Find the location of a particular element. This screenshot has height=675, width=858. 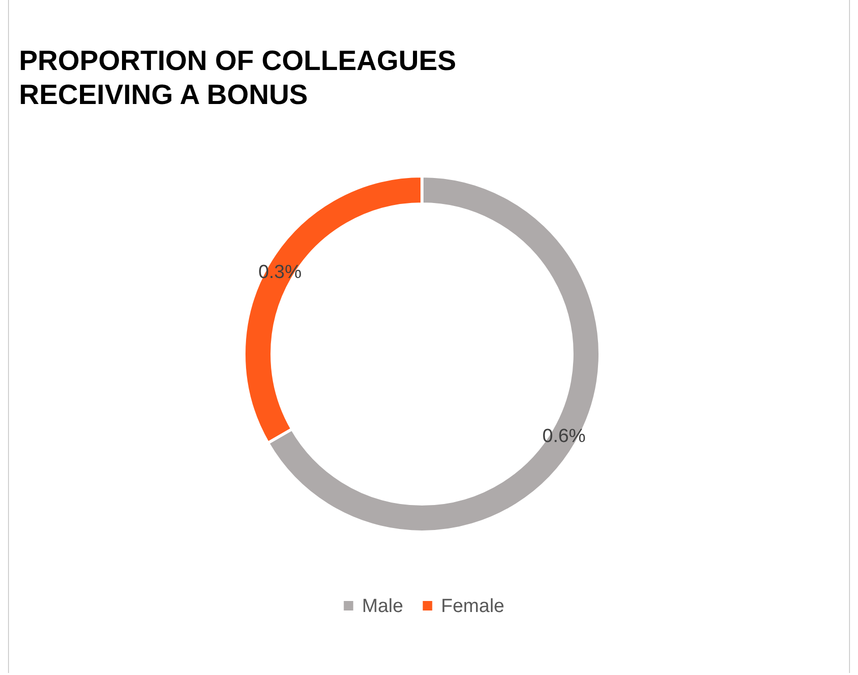

legend-label: Male is located at coordinates (383, 606).